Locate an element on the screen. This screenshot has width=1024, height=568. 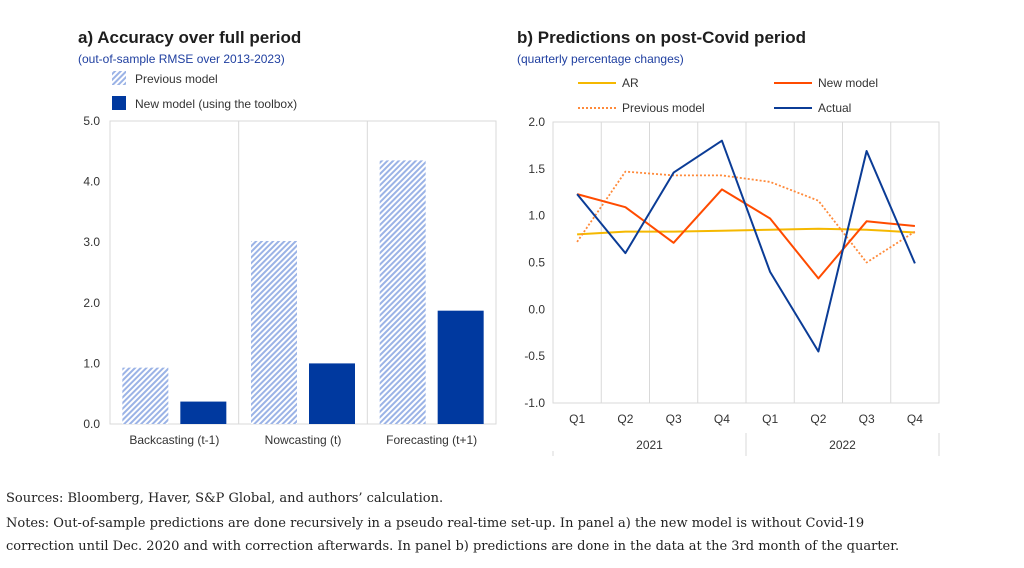
y-tick-label-a: 3.0 is located at coordinates (91, 242).